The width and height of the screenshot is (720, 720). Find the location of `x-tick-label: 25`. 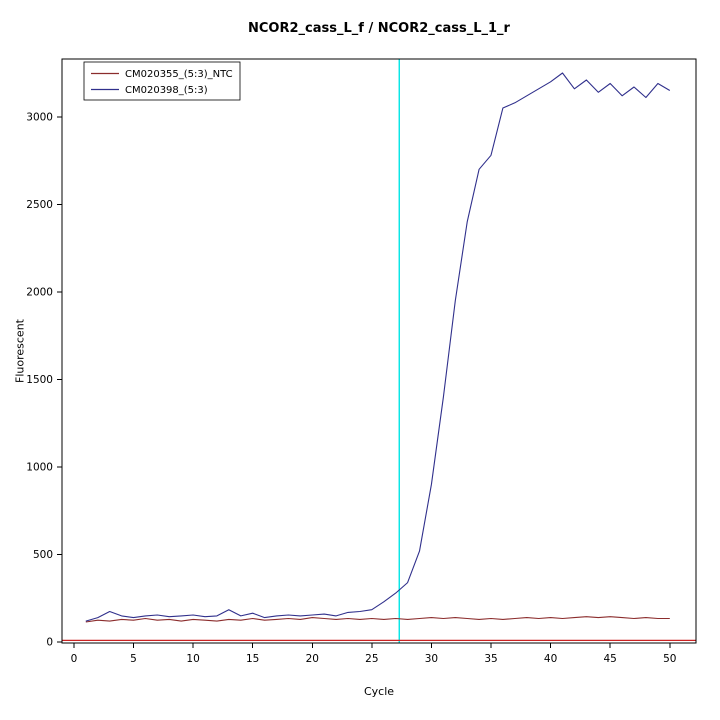

x-tick-label: 25 is located at coordinates (371, 659).